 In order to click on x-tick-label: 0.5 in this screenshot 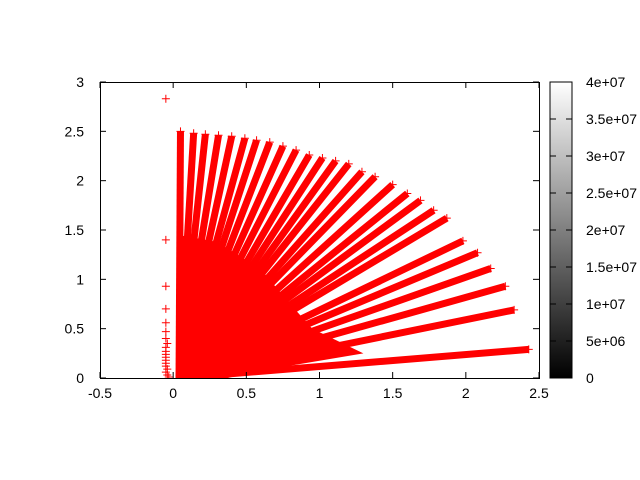, I will do `click(247, 393)`.